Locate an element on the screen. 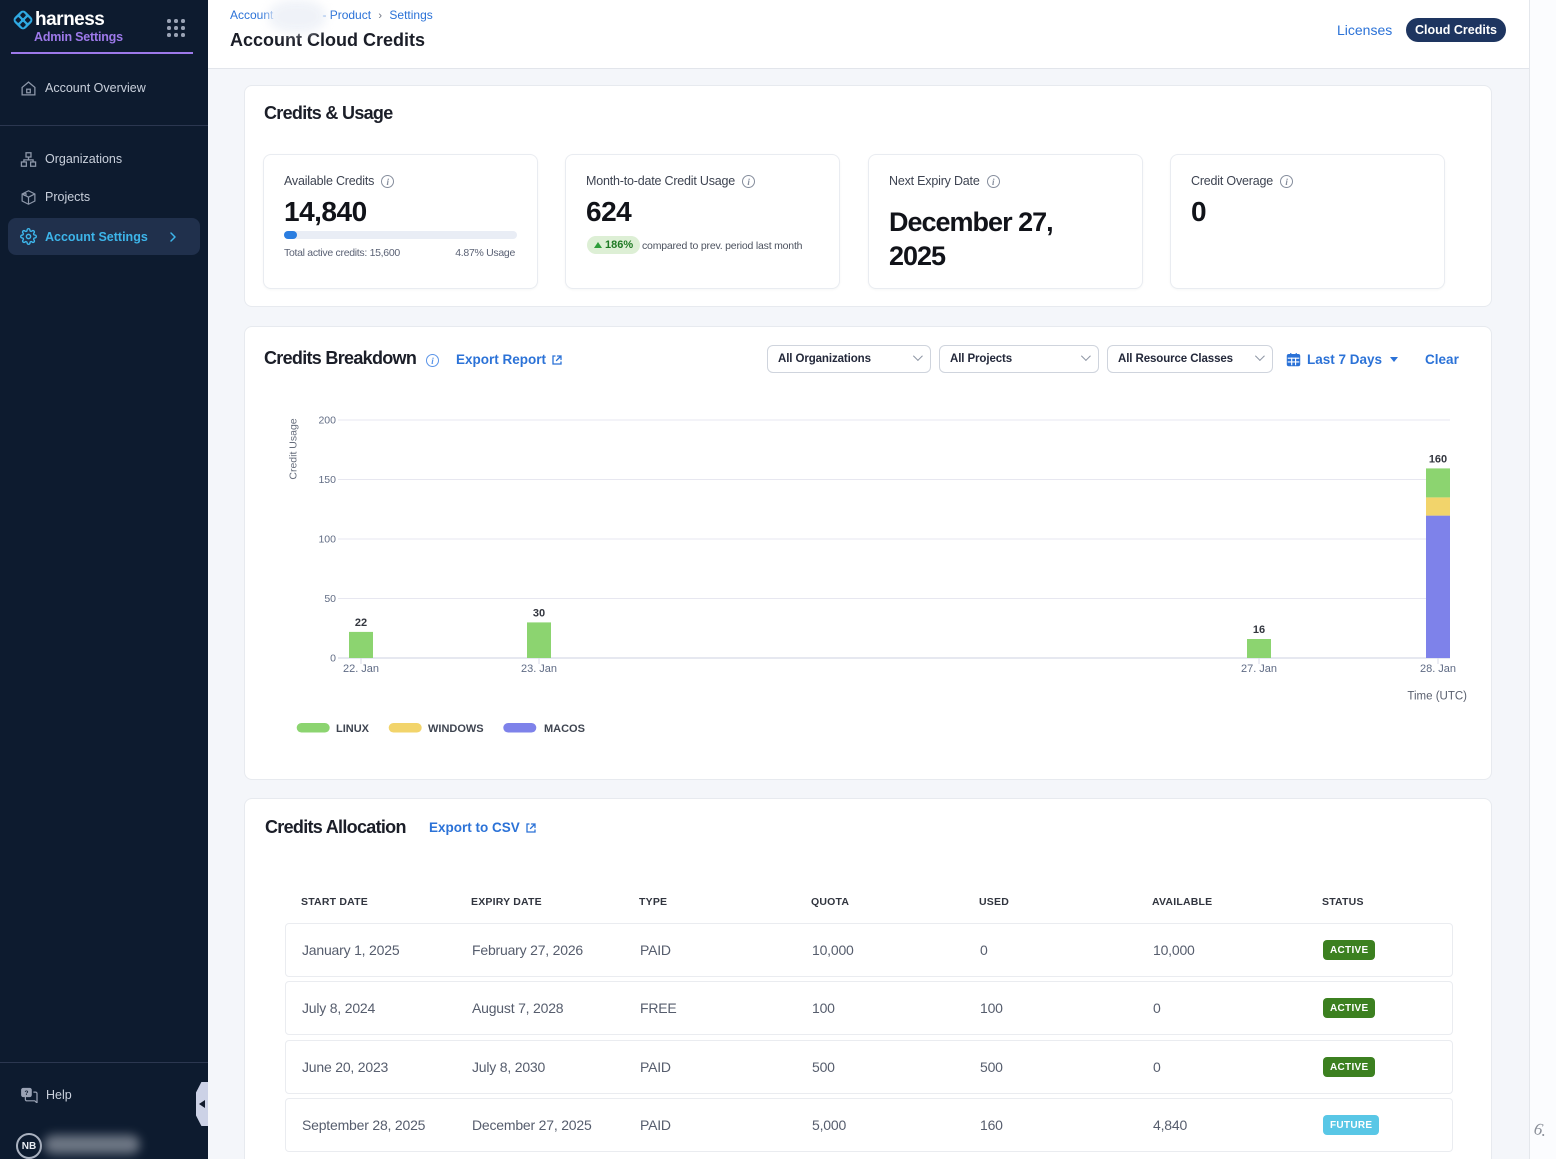 This screenshot has width=1556, height=1159. svg-text: 28. Jan is located at coordinates (1438, 669).